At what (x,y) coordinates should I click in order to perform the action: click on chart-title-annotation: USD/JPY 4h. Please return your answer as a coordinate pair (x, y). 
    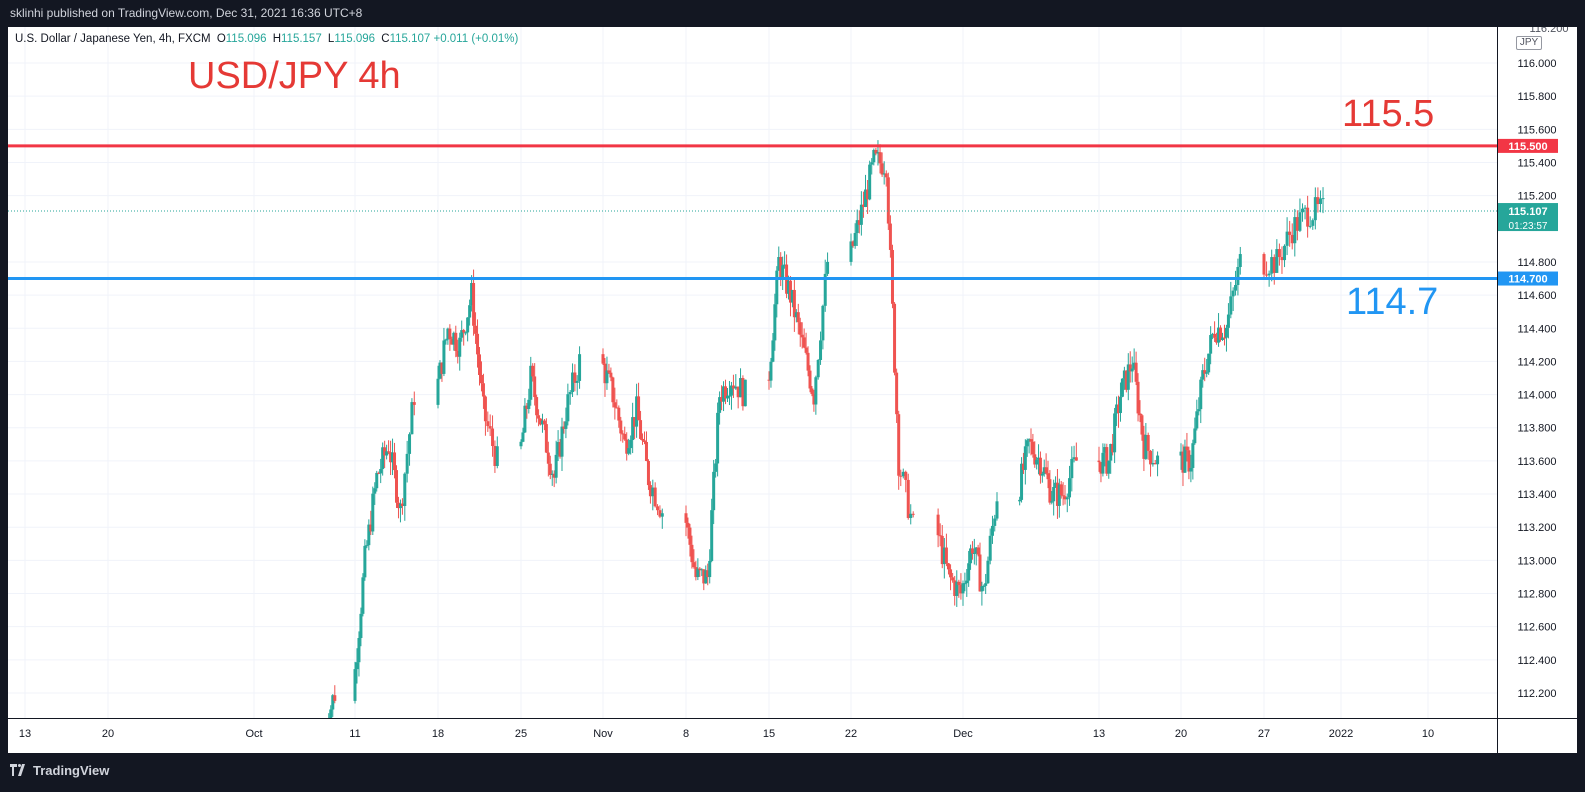
    Looking at the image, I should click on (294, 76).